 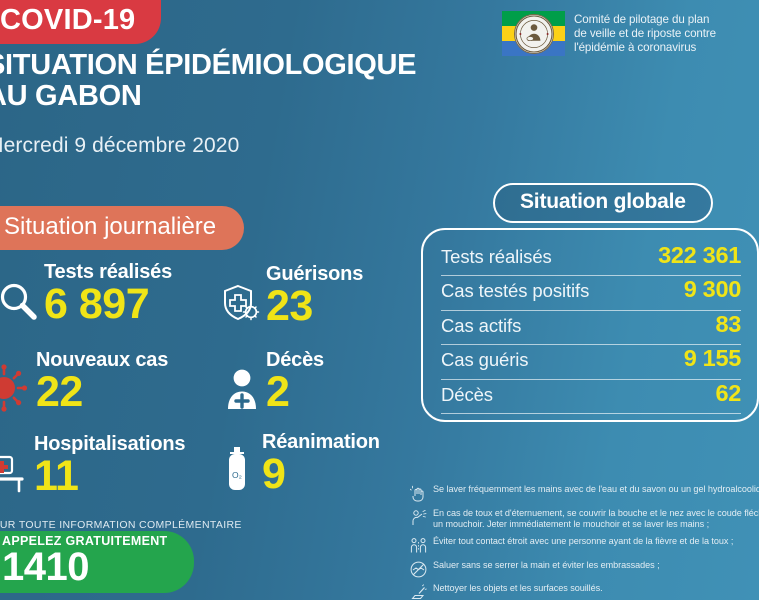 What do you see at coordinates (418, 569) in the screenshot?
I see `no-handshake-icon` at bounding box center [418, 569].